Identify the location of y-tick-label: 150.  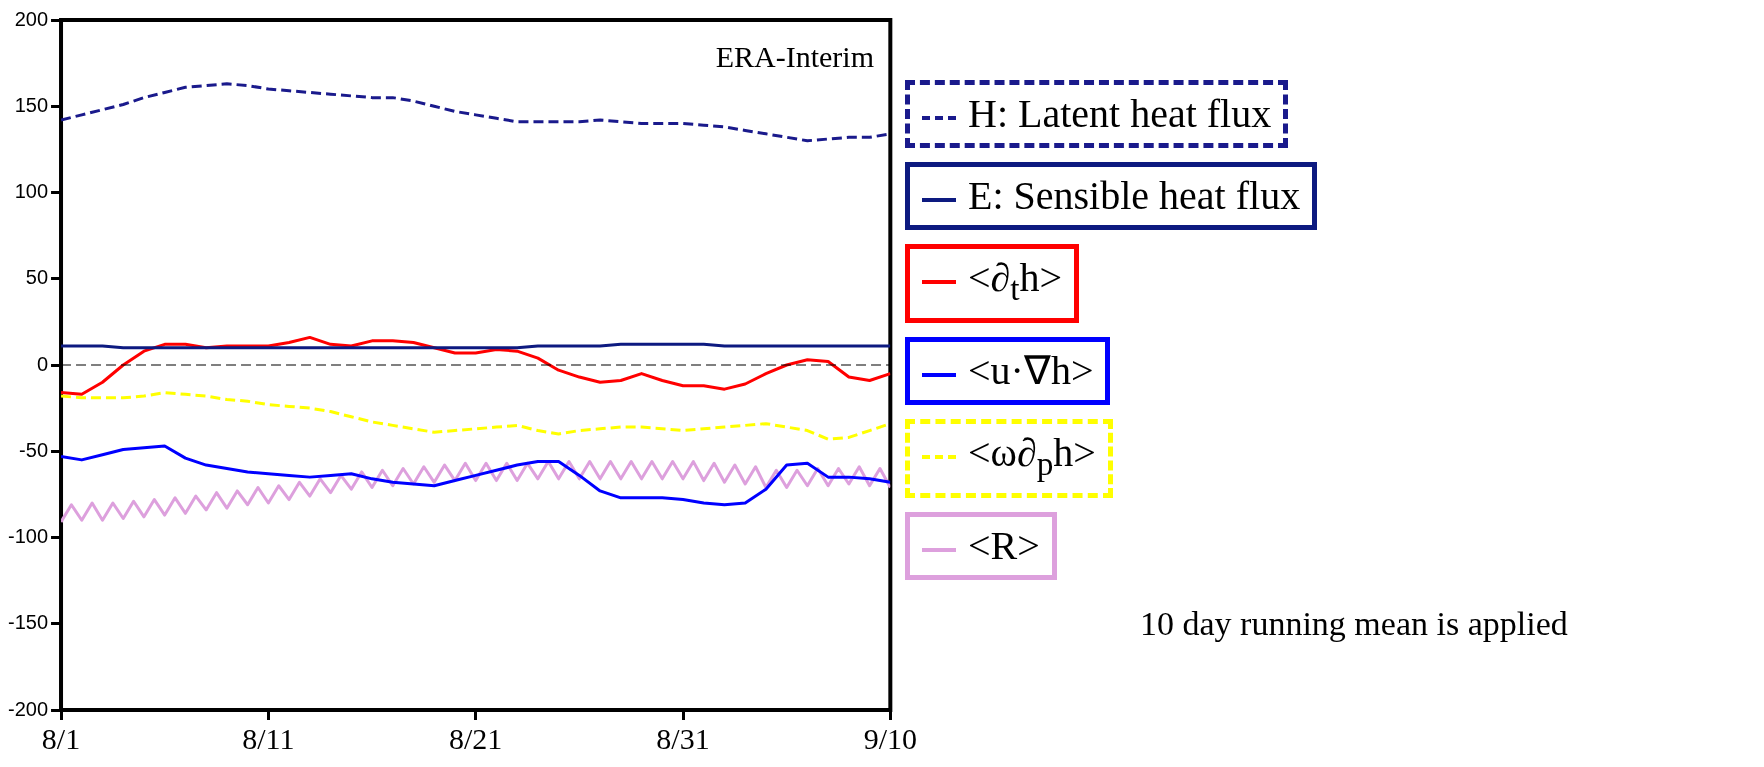
(31, 104).